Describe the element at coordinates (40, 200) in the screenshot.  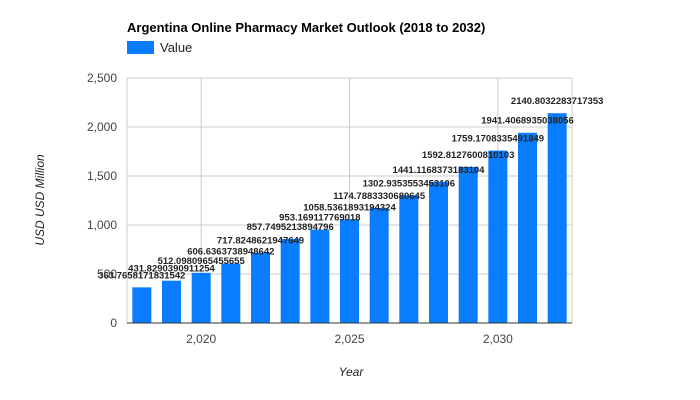
I see `y-axis-title: USD USD Million` at that location.